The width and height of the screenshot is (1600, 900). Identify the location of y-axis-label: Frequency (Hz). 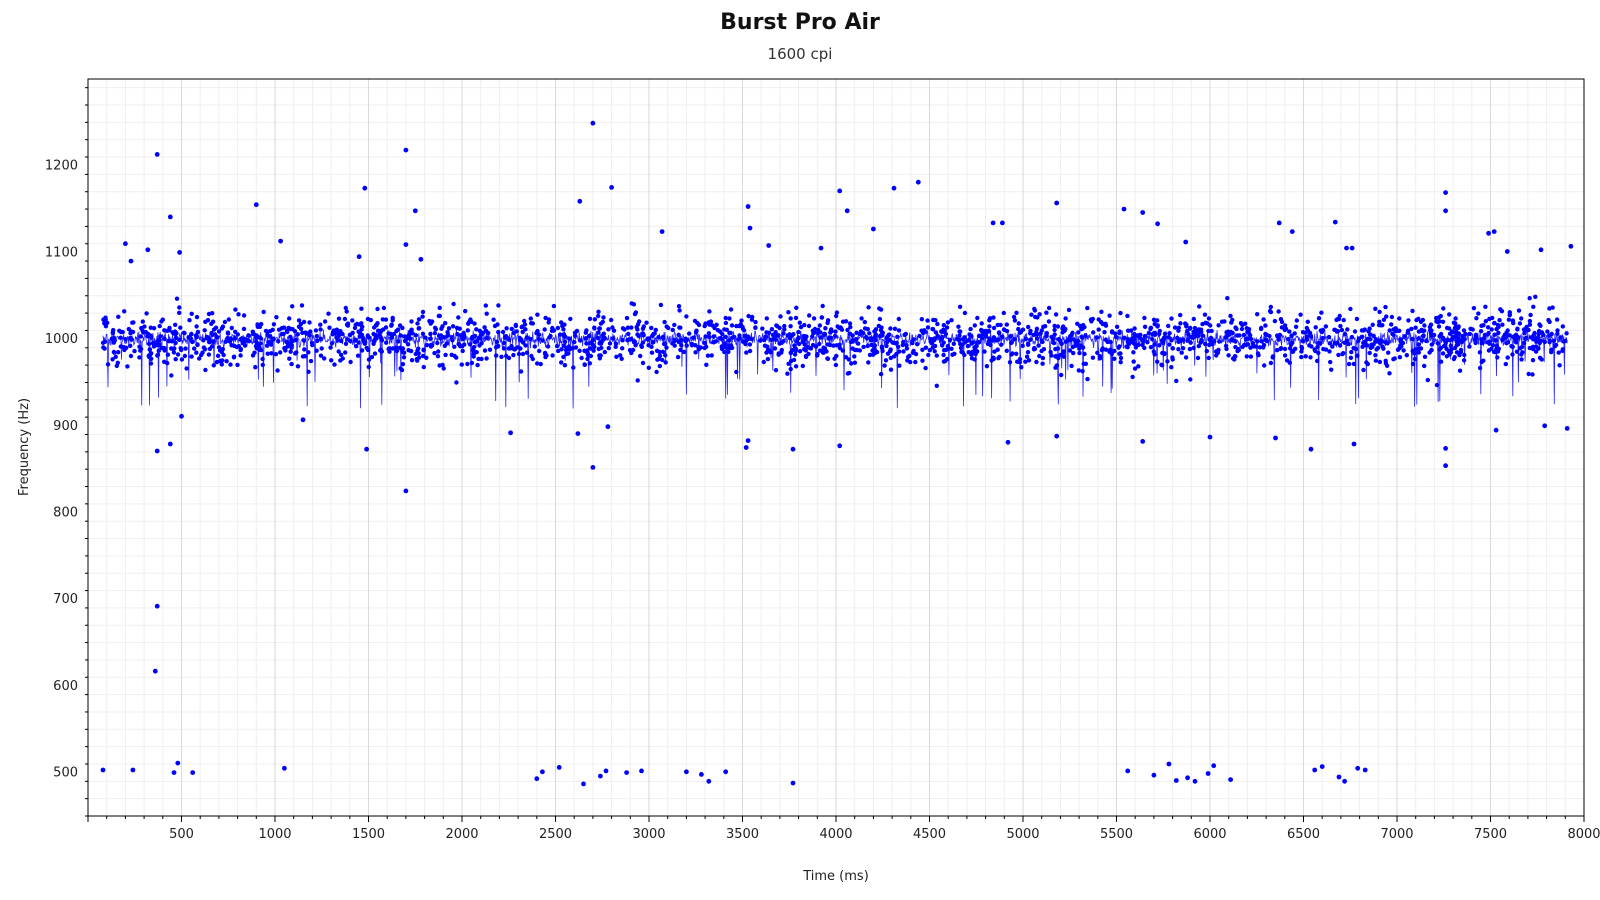
(24, 447).